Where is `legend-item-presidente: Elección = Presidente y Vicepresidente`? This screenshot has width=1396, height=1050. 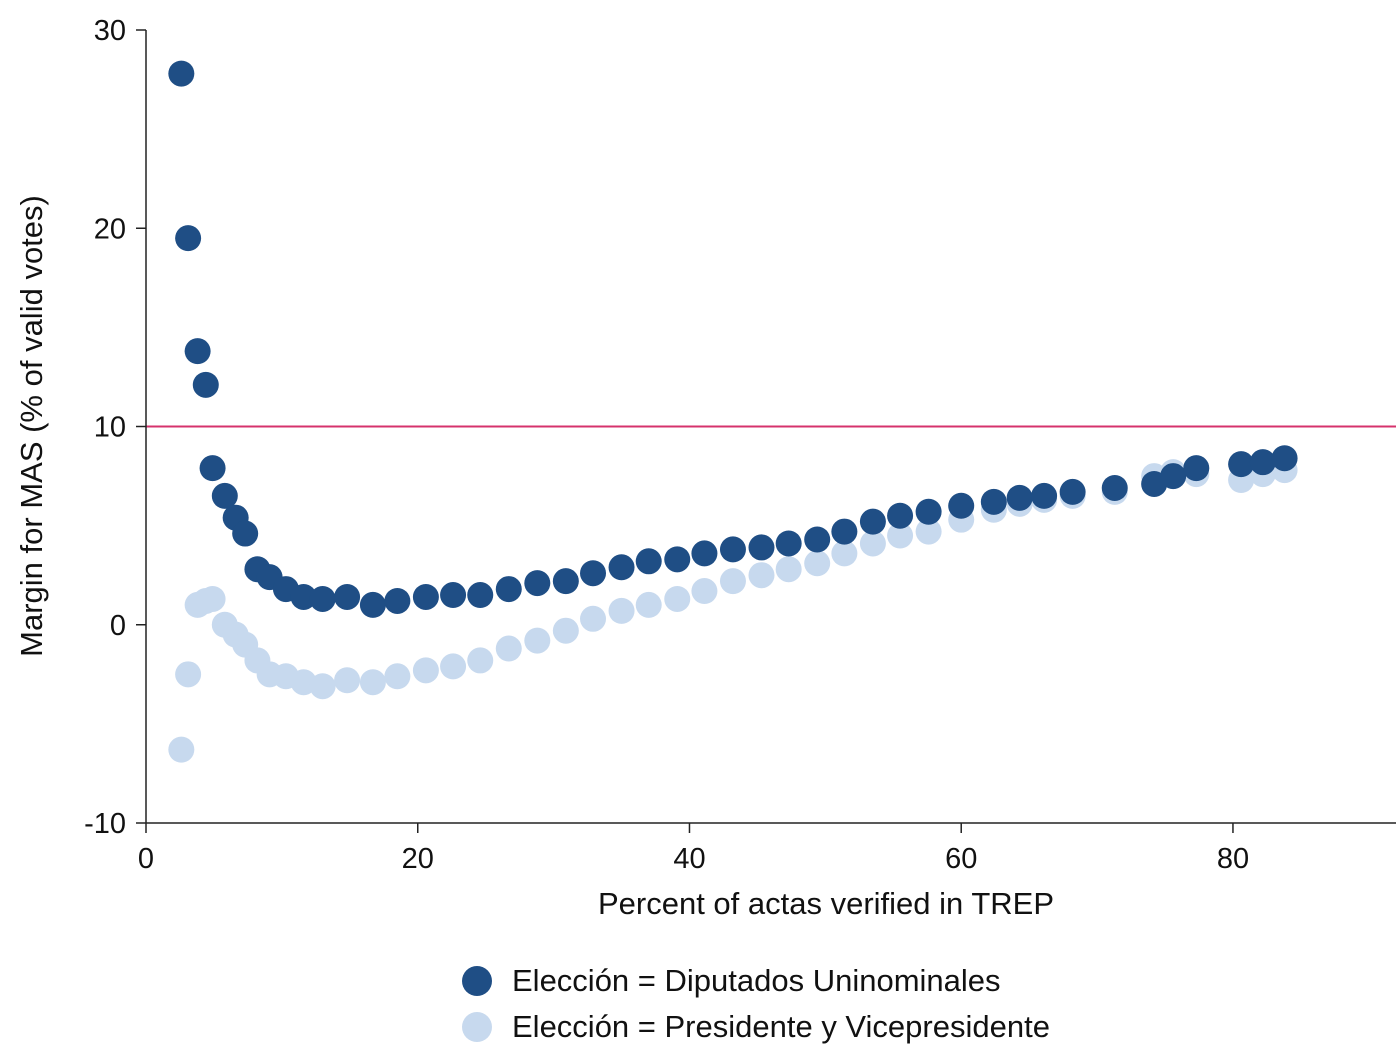
legend-item-presidente: Elección = Presidente y Vicepresidente is located at coordinates (842, 1027).